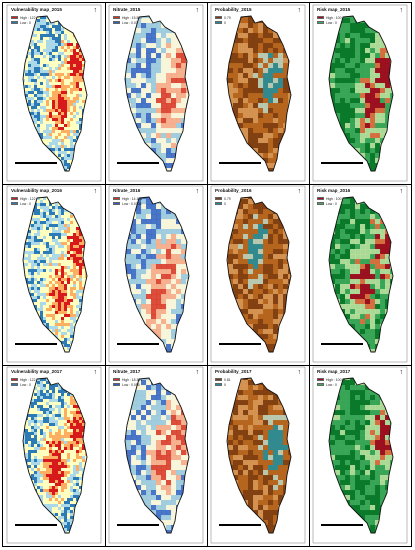  I want to click on map-title: Vulnerability map_2016, so click(36, 190).